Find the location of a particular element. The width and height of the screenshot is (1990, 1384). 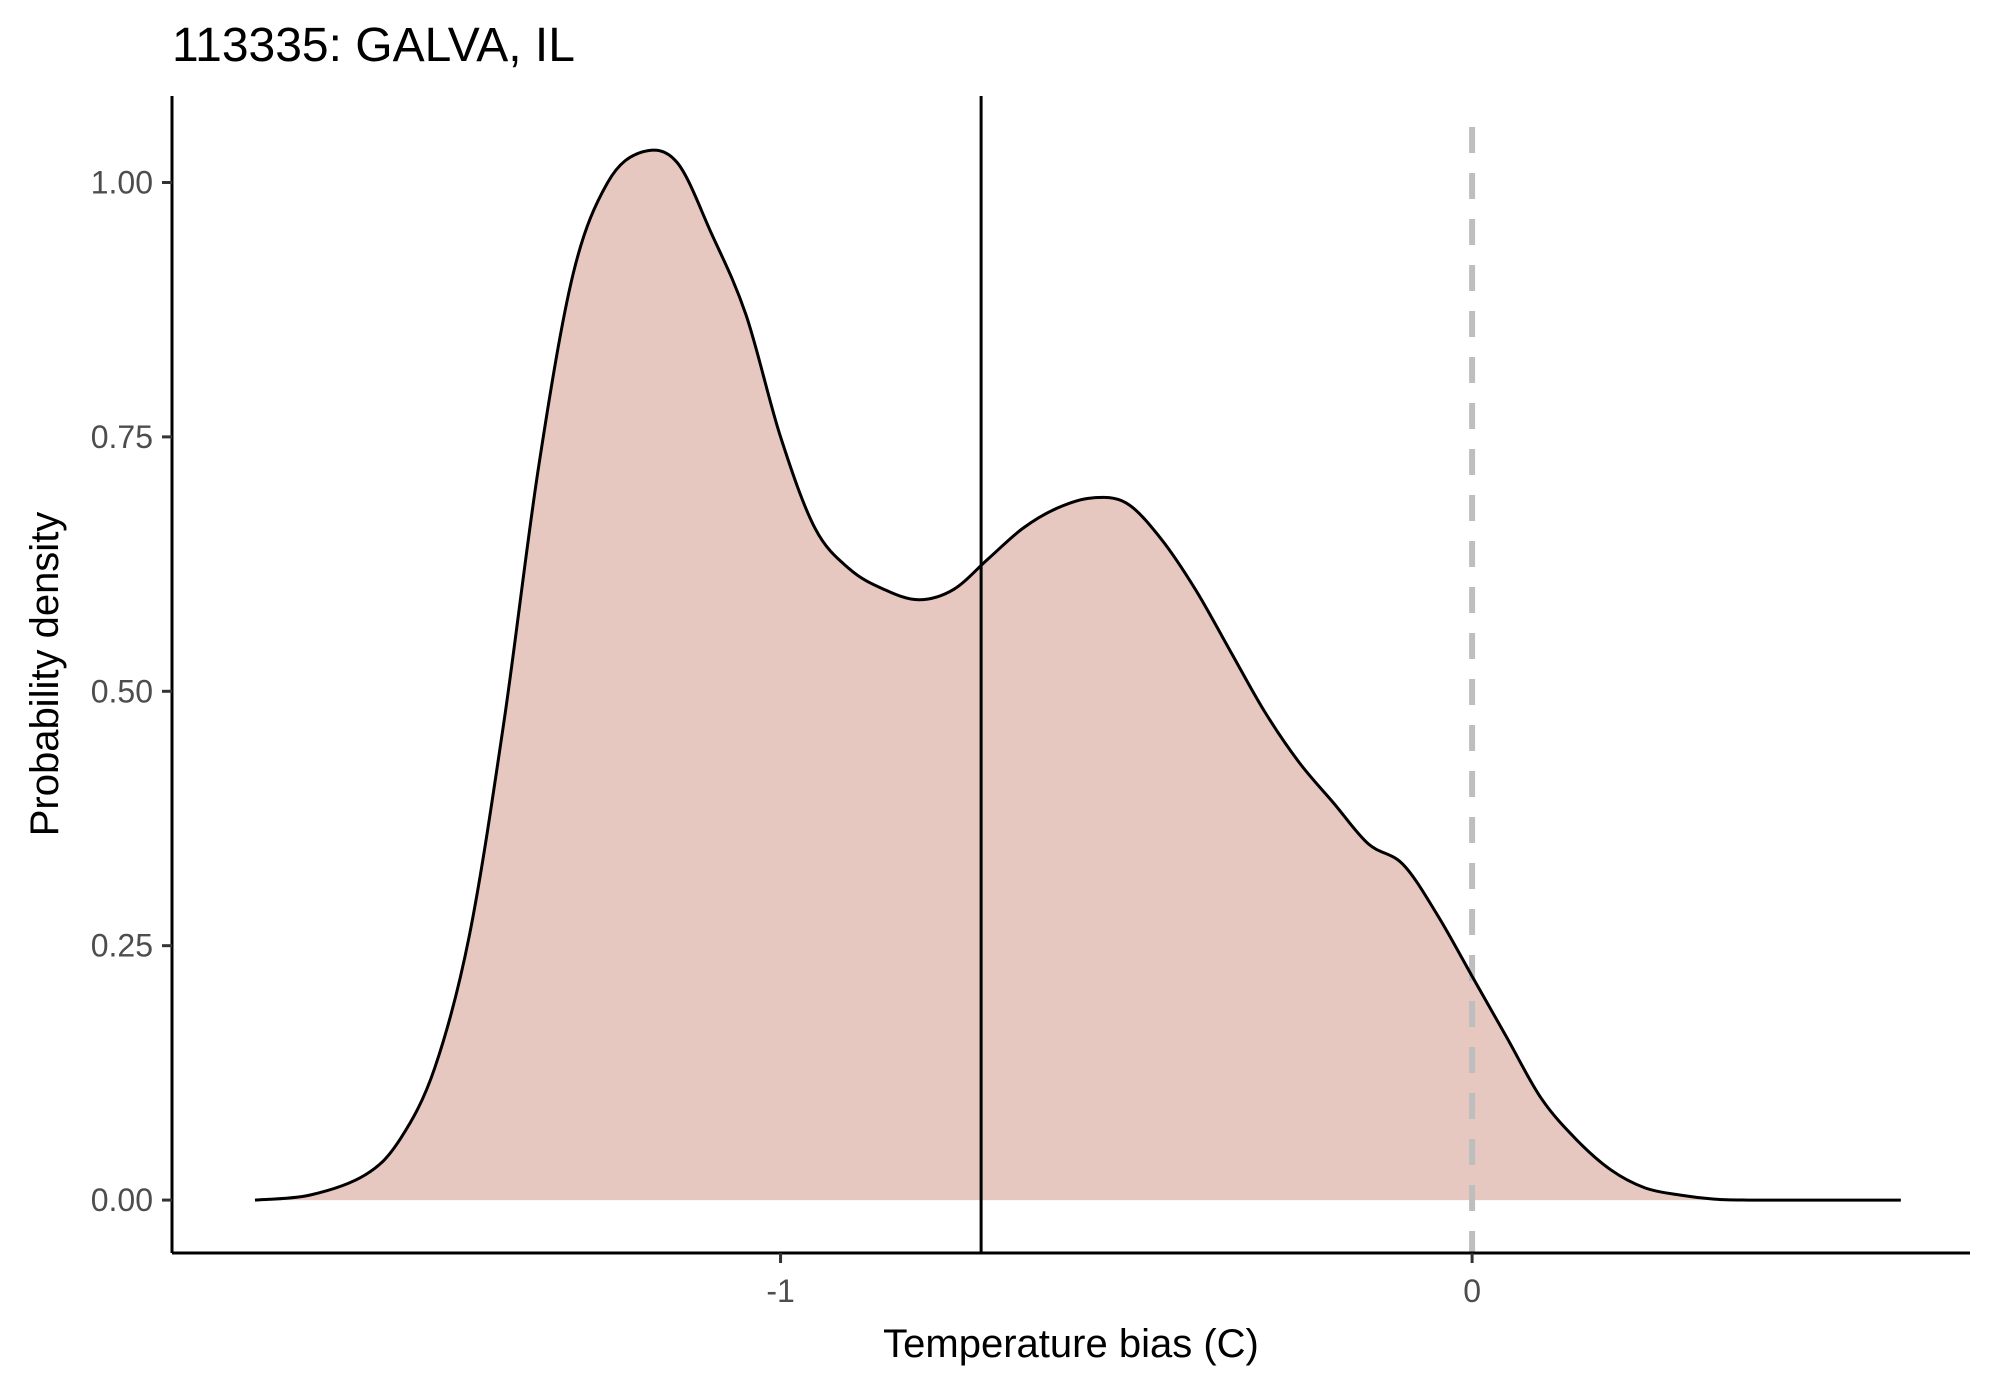

y-axis-title: Probability density is located at coordinates (45, 674).